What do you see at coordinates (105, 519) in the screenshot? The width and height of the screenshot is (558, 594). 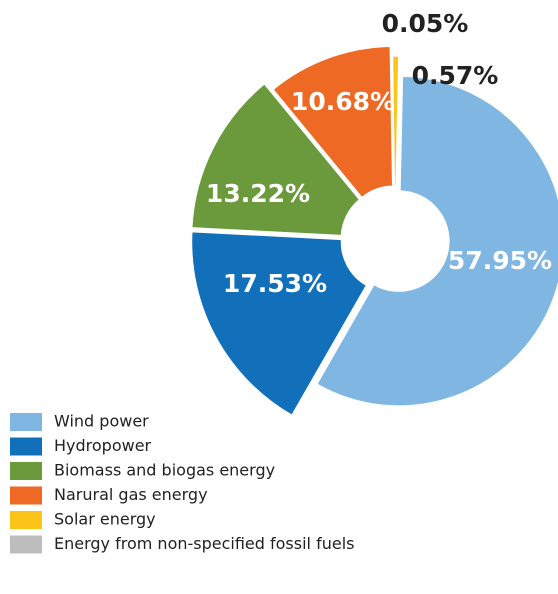 I see `legend-label: Solar energy` at bounding box center [105, 519].